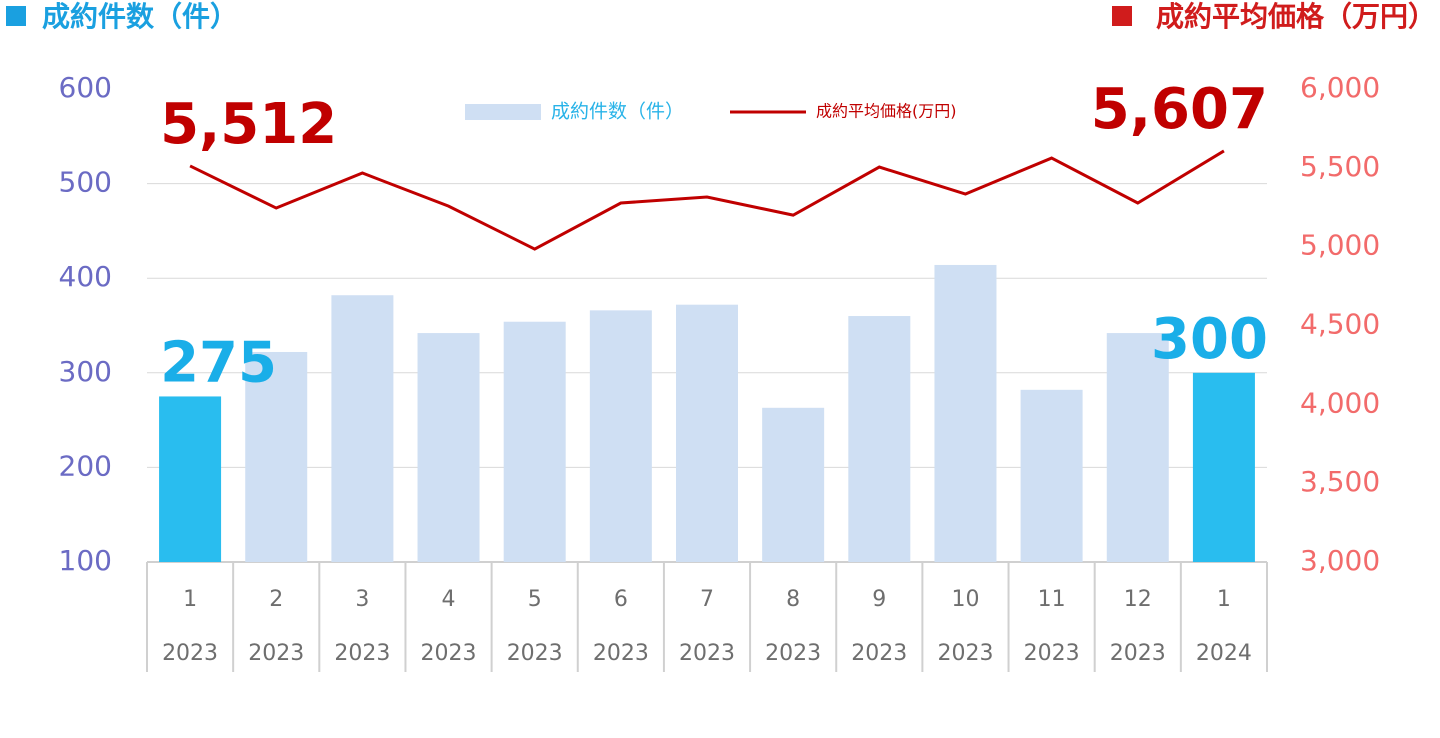 The image size is (1440, 738). What do you see at coordinates (85, 87) in the screenshot?
I see `y-tick-label: 600` at bounding box center [85, 87].